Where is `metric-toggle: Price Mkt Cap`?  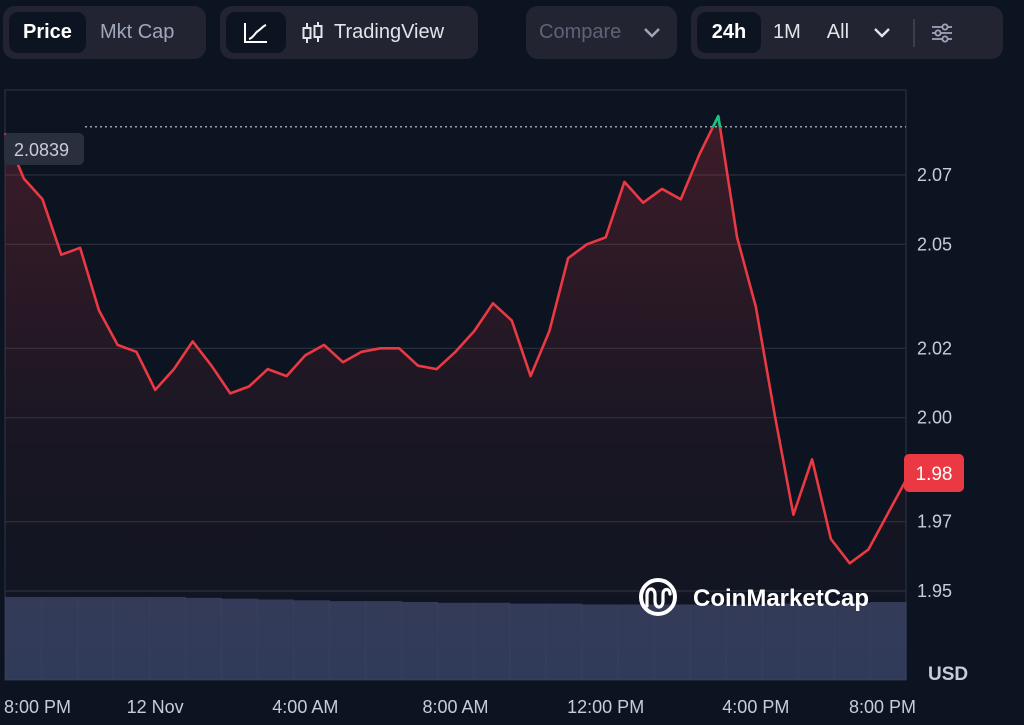
metric-toggle: Price Mkt Cap is located at coordinates (104, 32).